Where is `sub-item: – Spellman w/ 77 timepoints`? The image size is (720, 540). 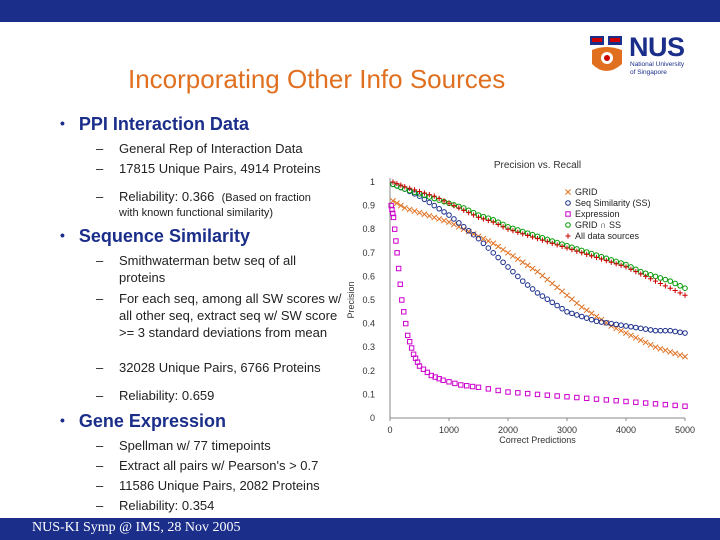 sub-item: – Spellman w/ 77 timepoints is located at coordinates (183, 445).